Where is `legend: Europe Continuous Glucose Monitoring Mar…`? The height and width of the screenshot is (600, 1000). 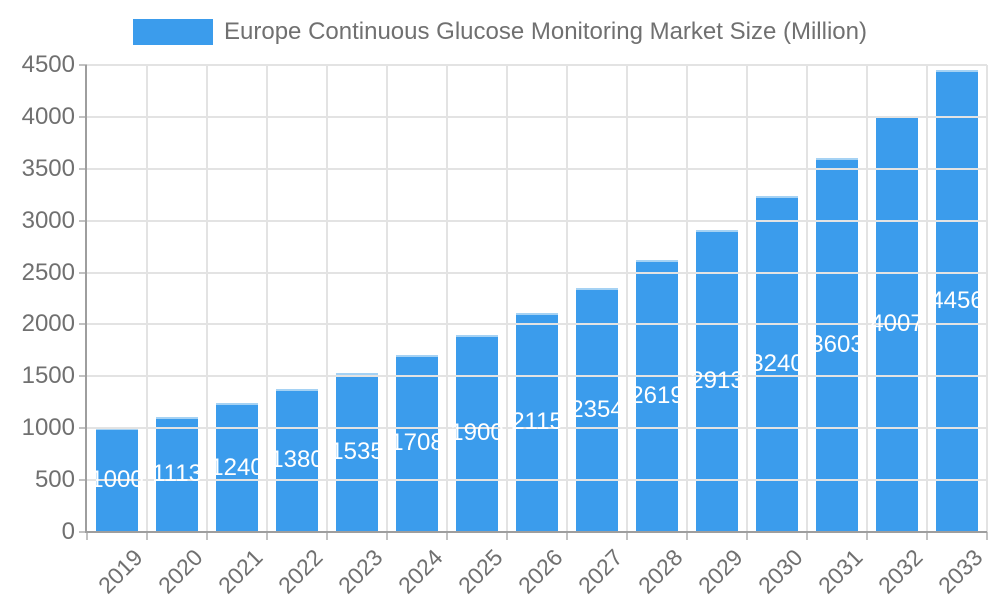
legend: Europe Continuous Glucose Monitoring Mar… is located at coordinates (500, 32).